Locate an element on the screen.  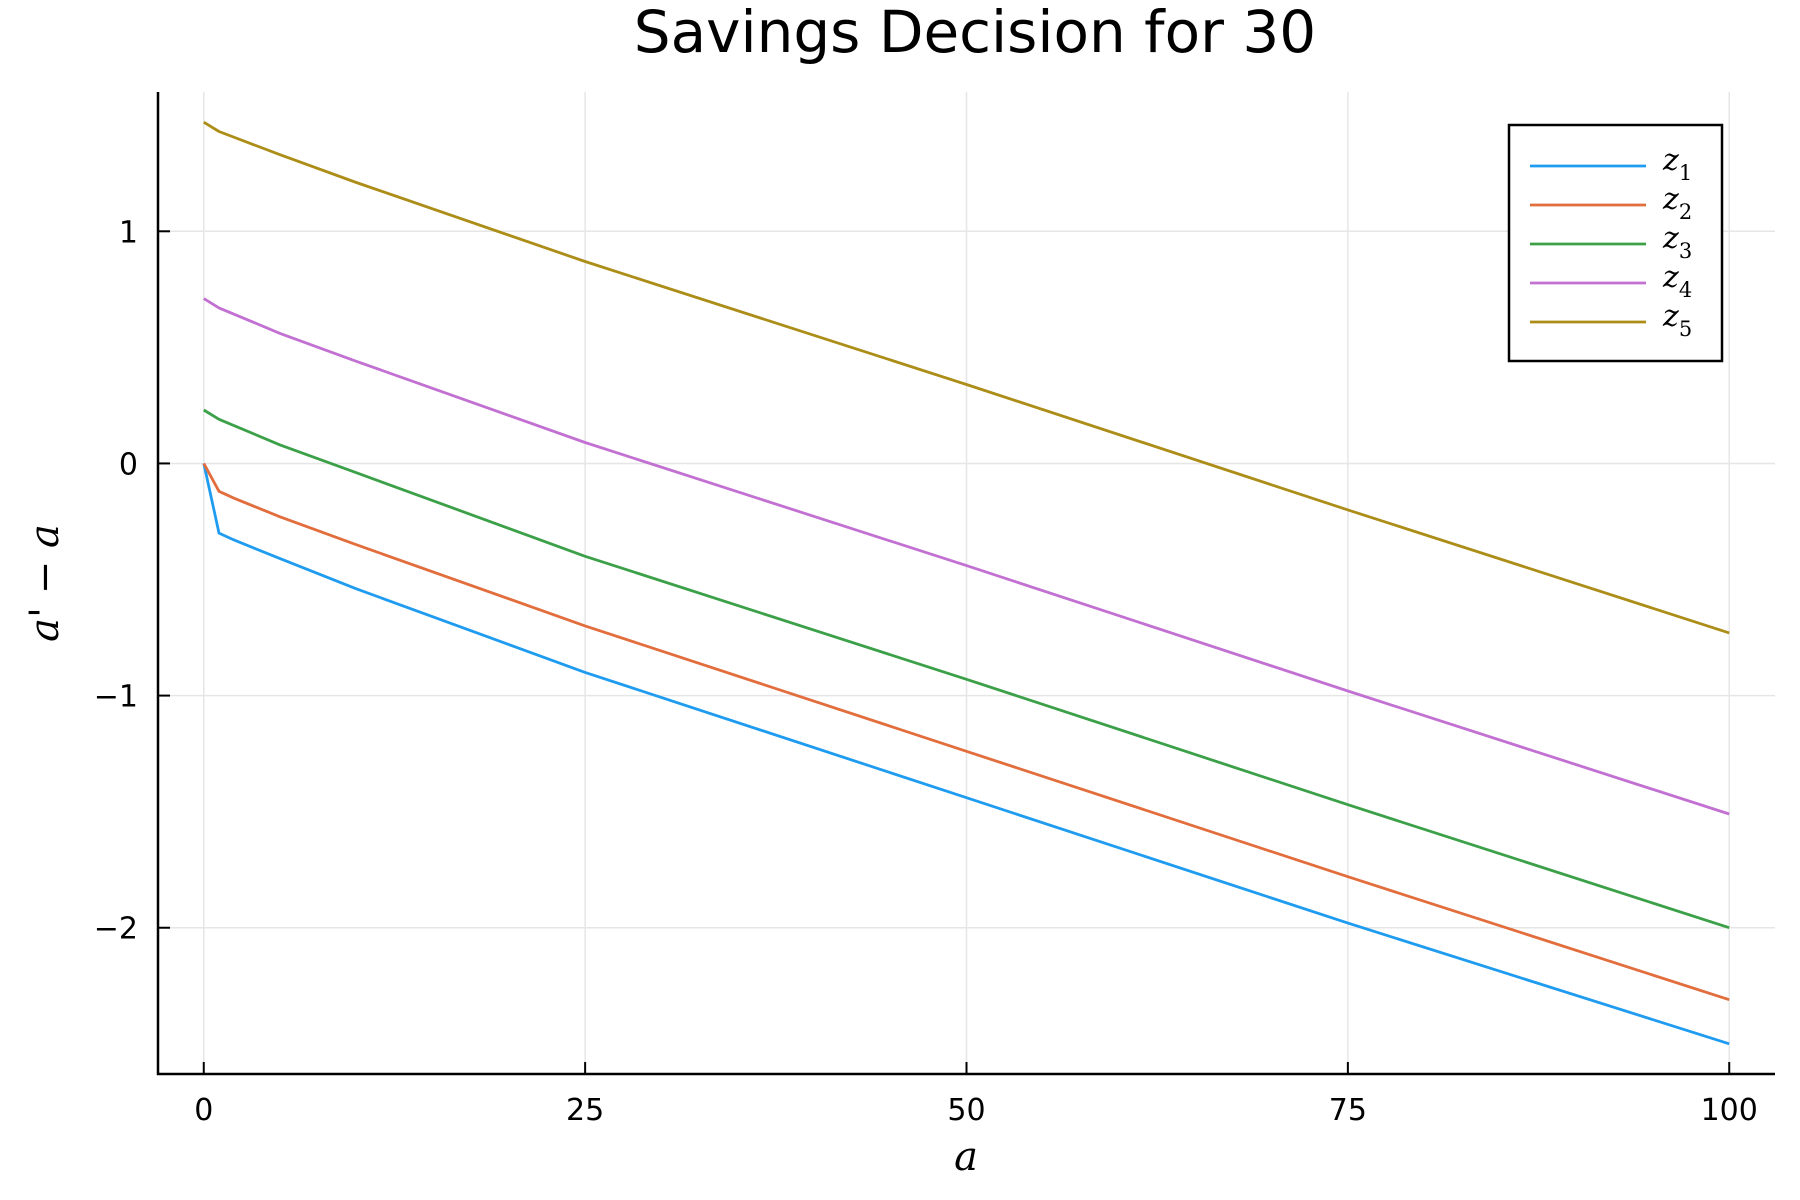
legend-item: z4 is located at coordinates (1611, 281).